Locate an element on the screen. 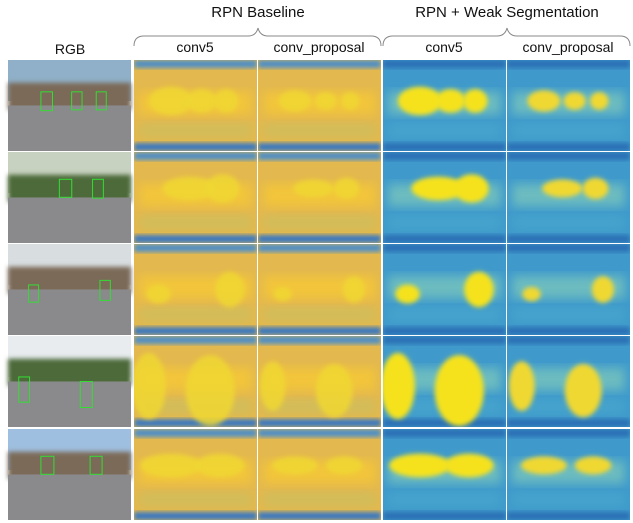 This screenshot has width=633, height=523. column-title: conv_proposal is located at coordinates (567, 47).